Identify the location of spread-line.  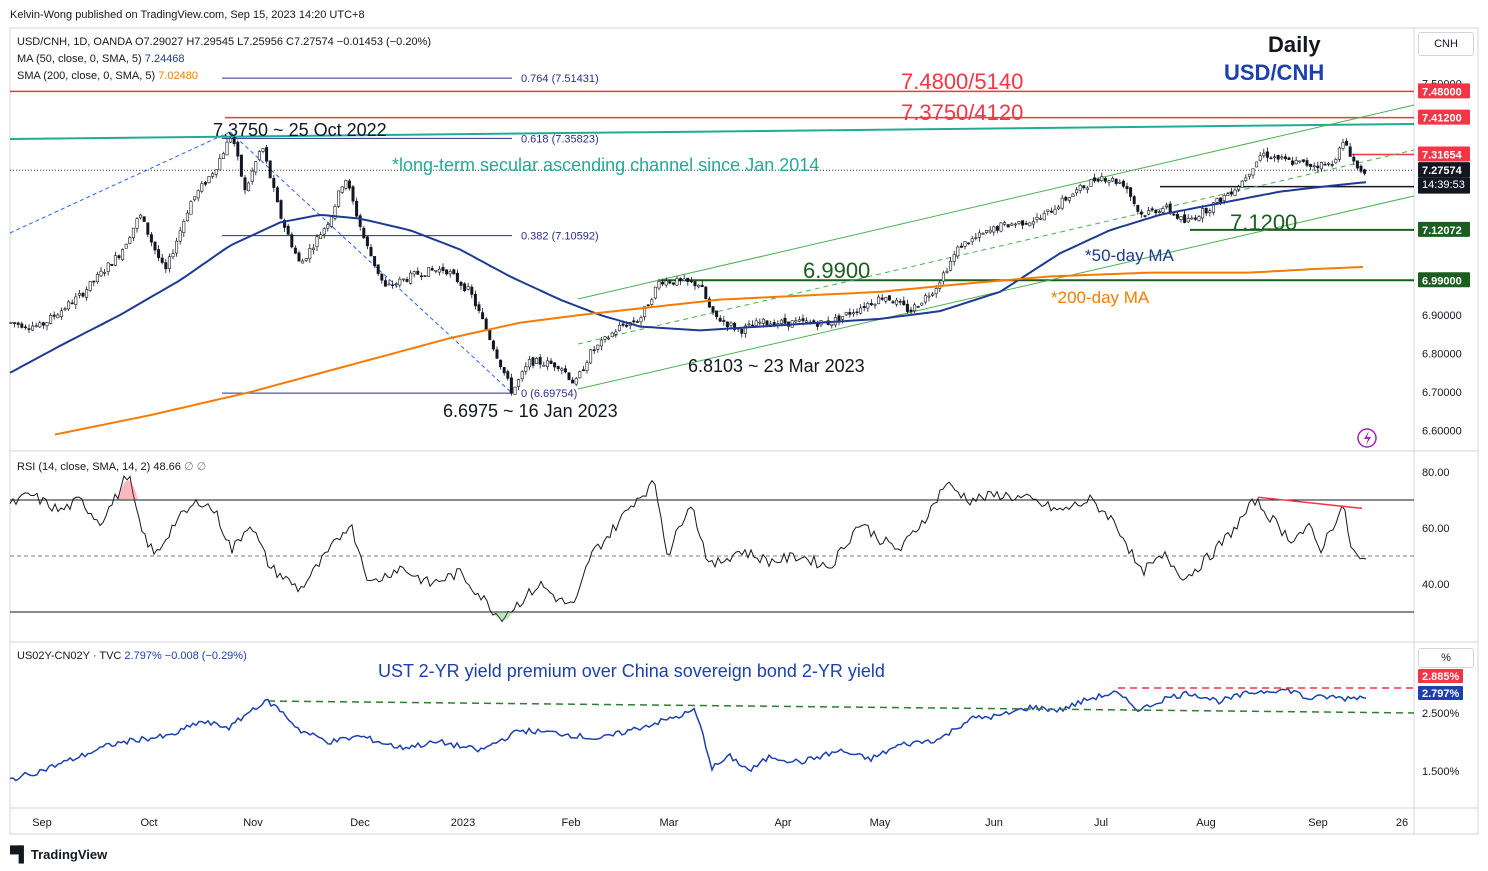
(688, 734).